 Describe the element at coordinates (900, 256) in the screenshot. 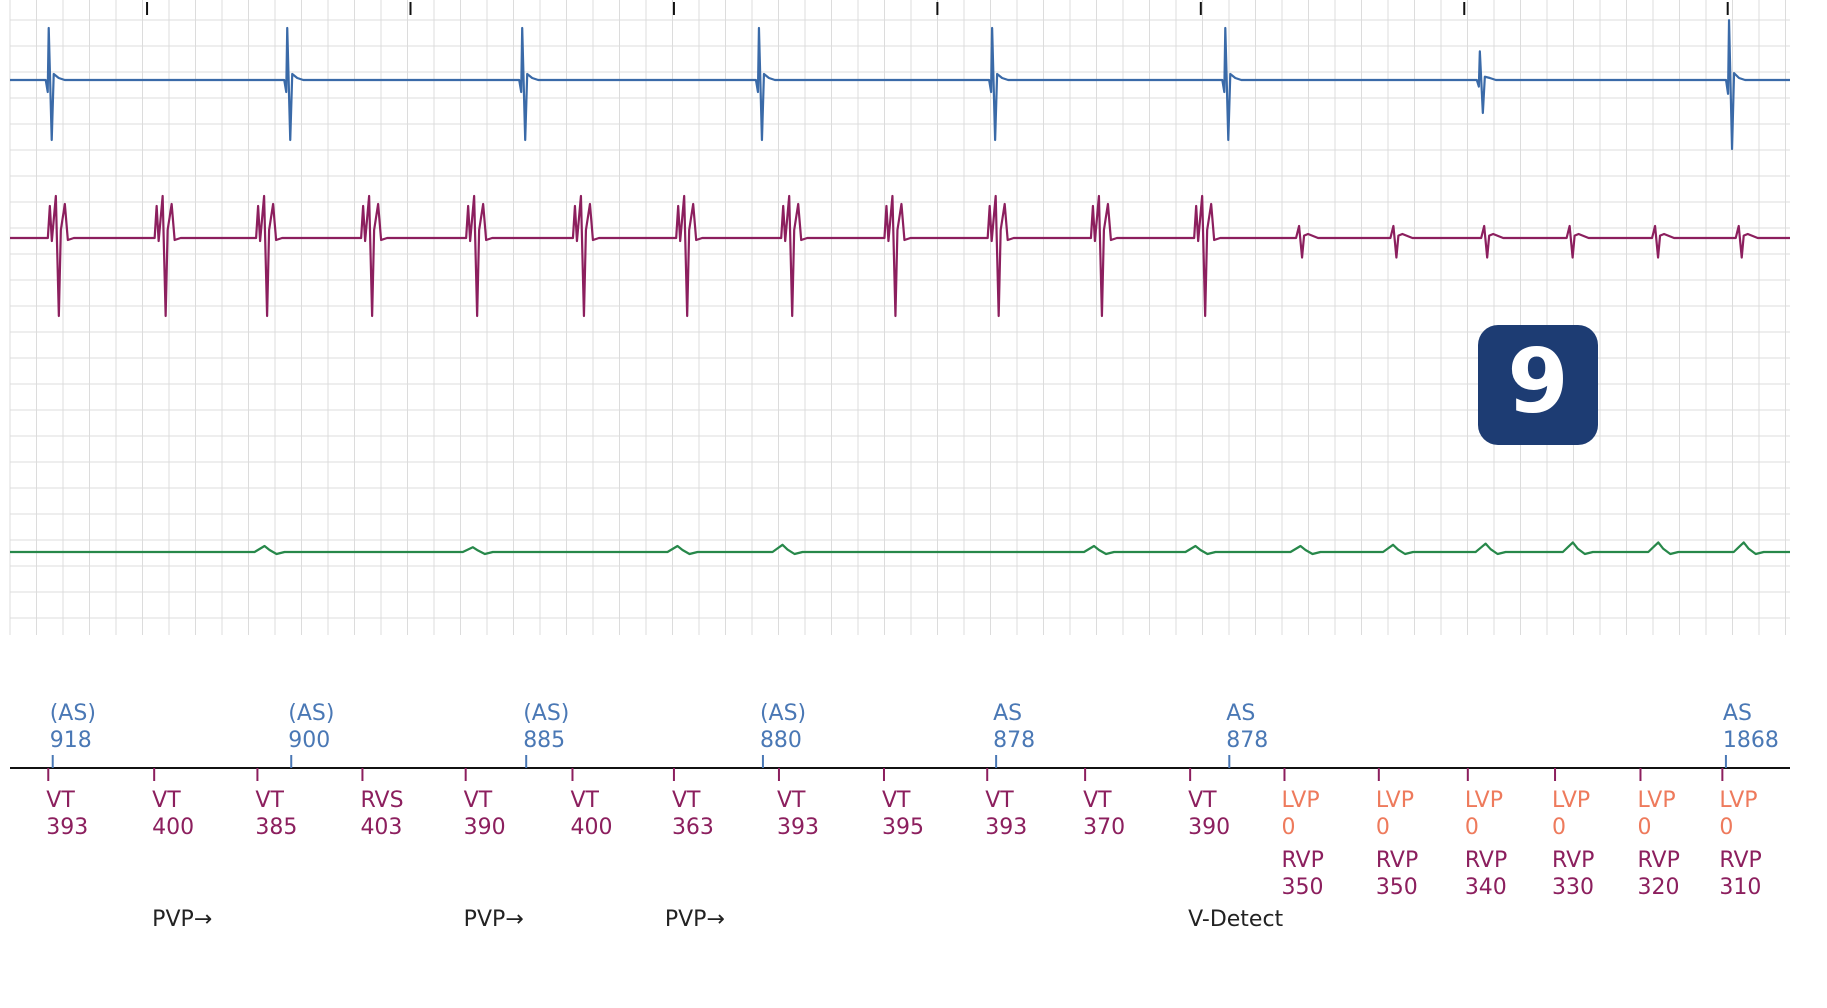

I see `ventricular-channel-trace` at that location.